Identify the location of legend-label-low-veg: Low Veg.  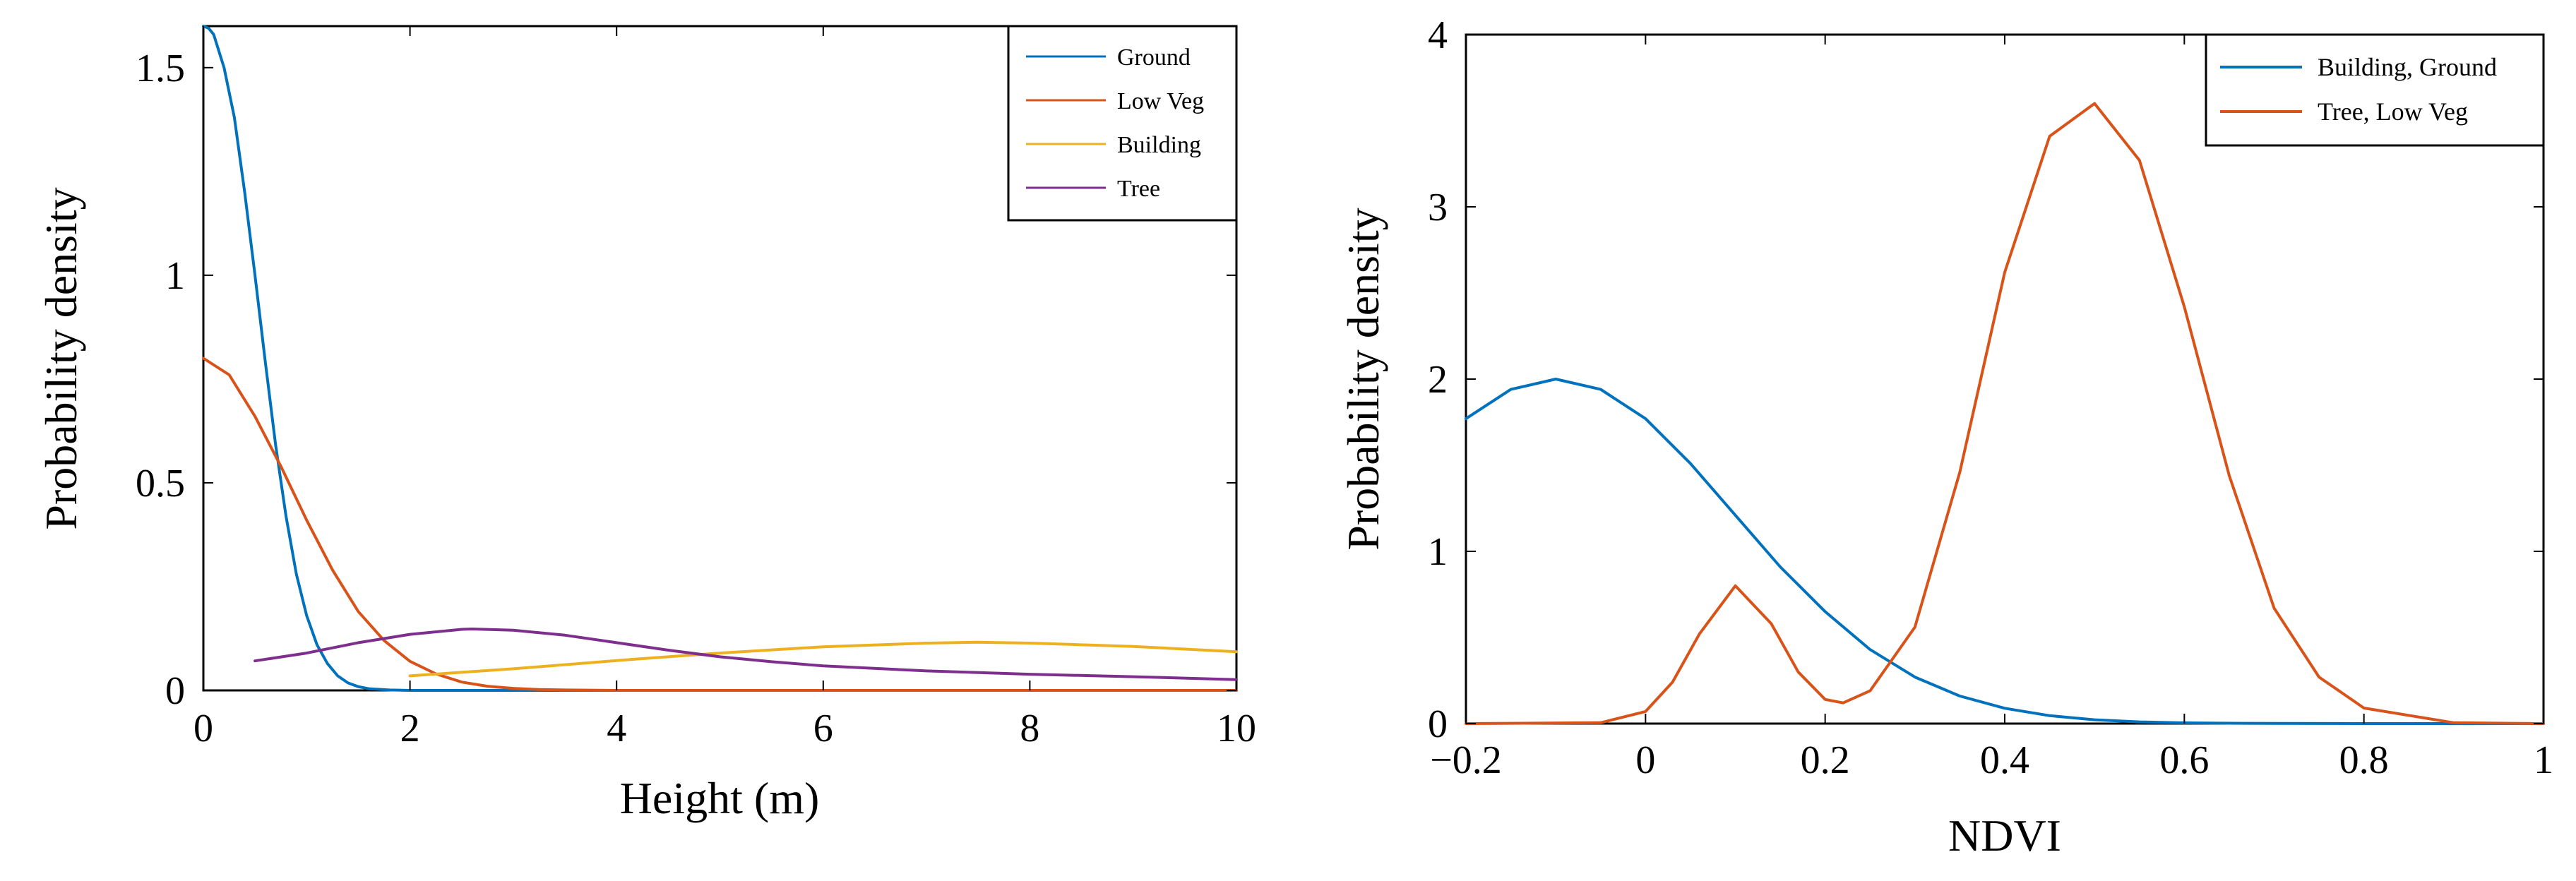
(1160, 101).